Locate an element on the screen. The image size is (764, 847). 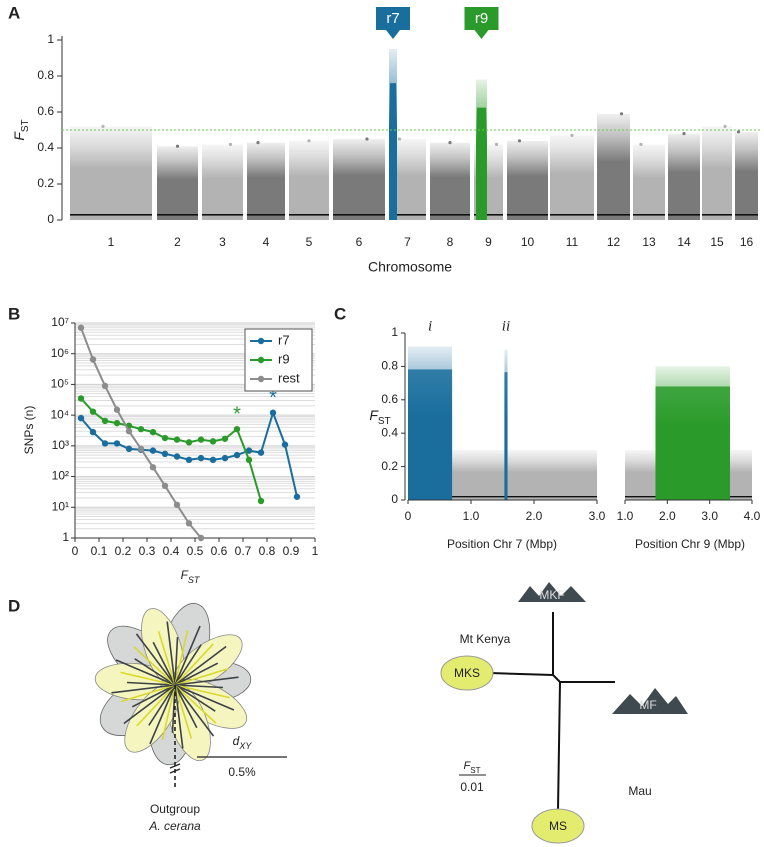
x-tick-label: 1.0 is located at coordinates (471, 516).